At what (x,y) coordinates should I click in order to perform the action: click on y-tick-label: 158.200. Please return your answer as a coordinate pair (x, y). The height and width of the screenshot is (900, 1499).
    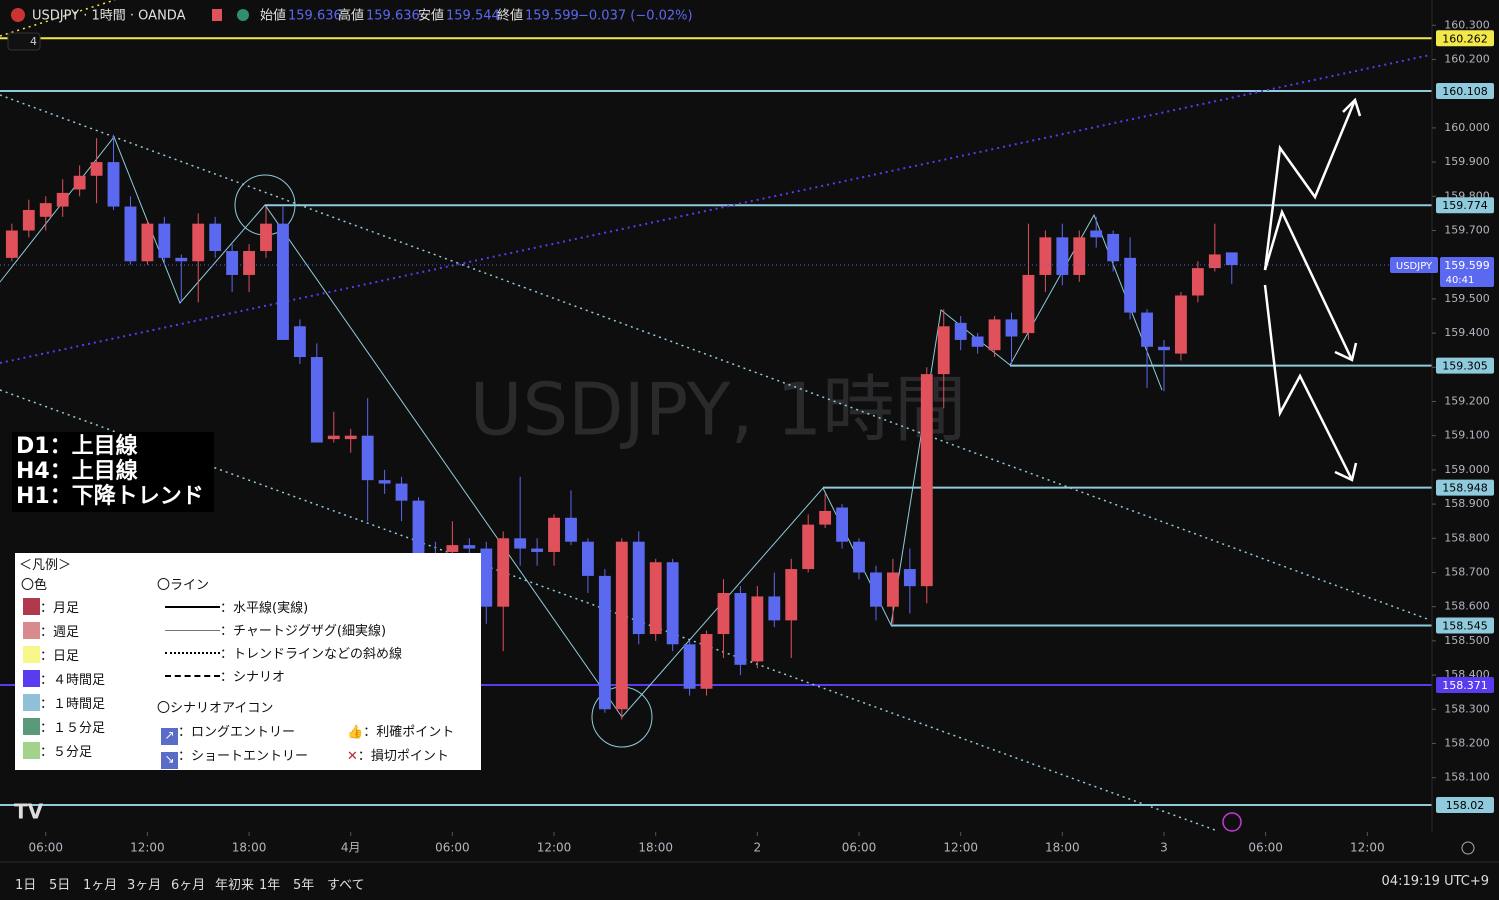
    Looking at the image, I should click on (1467, 742).